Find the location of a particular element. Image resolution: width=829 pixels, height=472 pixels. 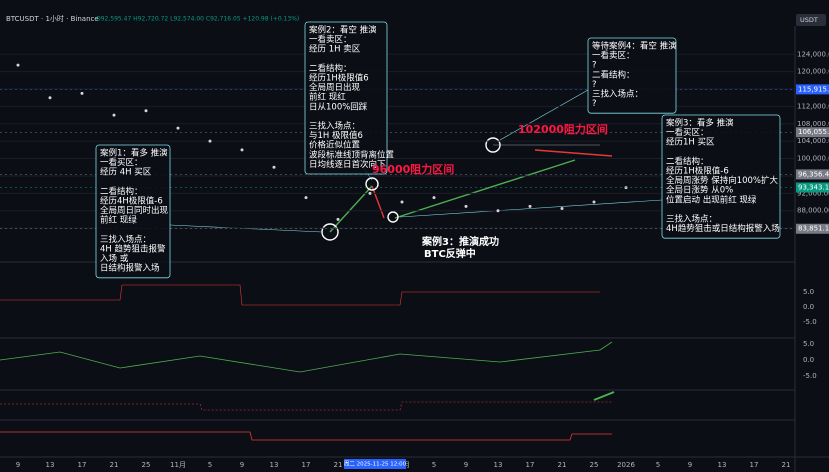

currency-badge is located at coordinates (811, 20).